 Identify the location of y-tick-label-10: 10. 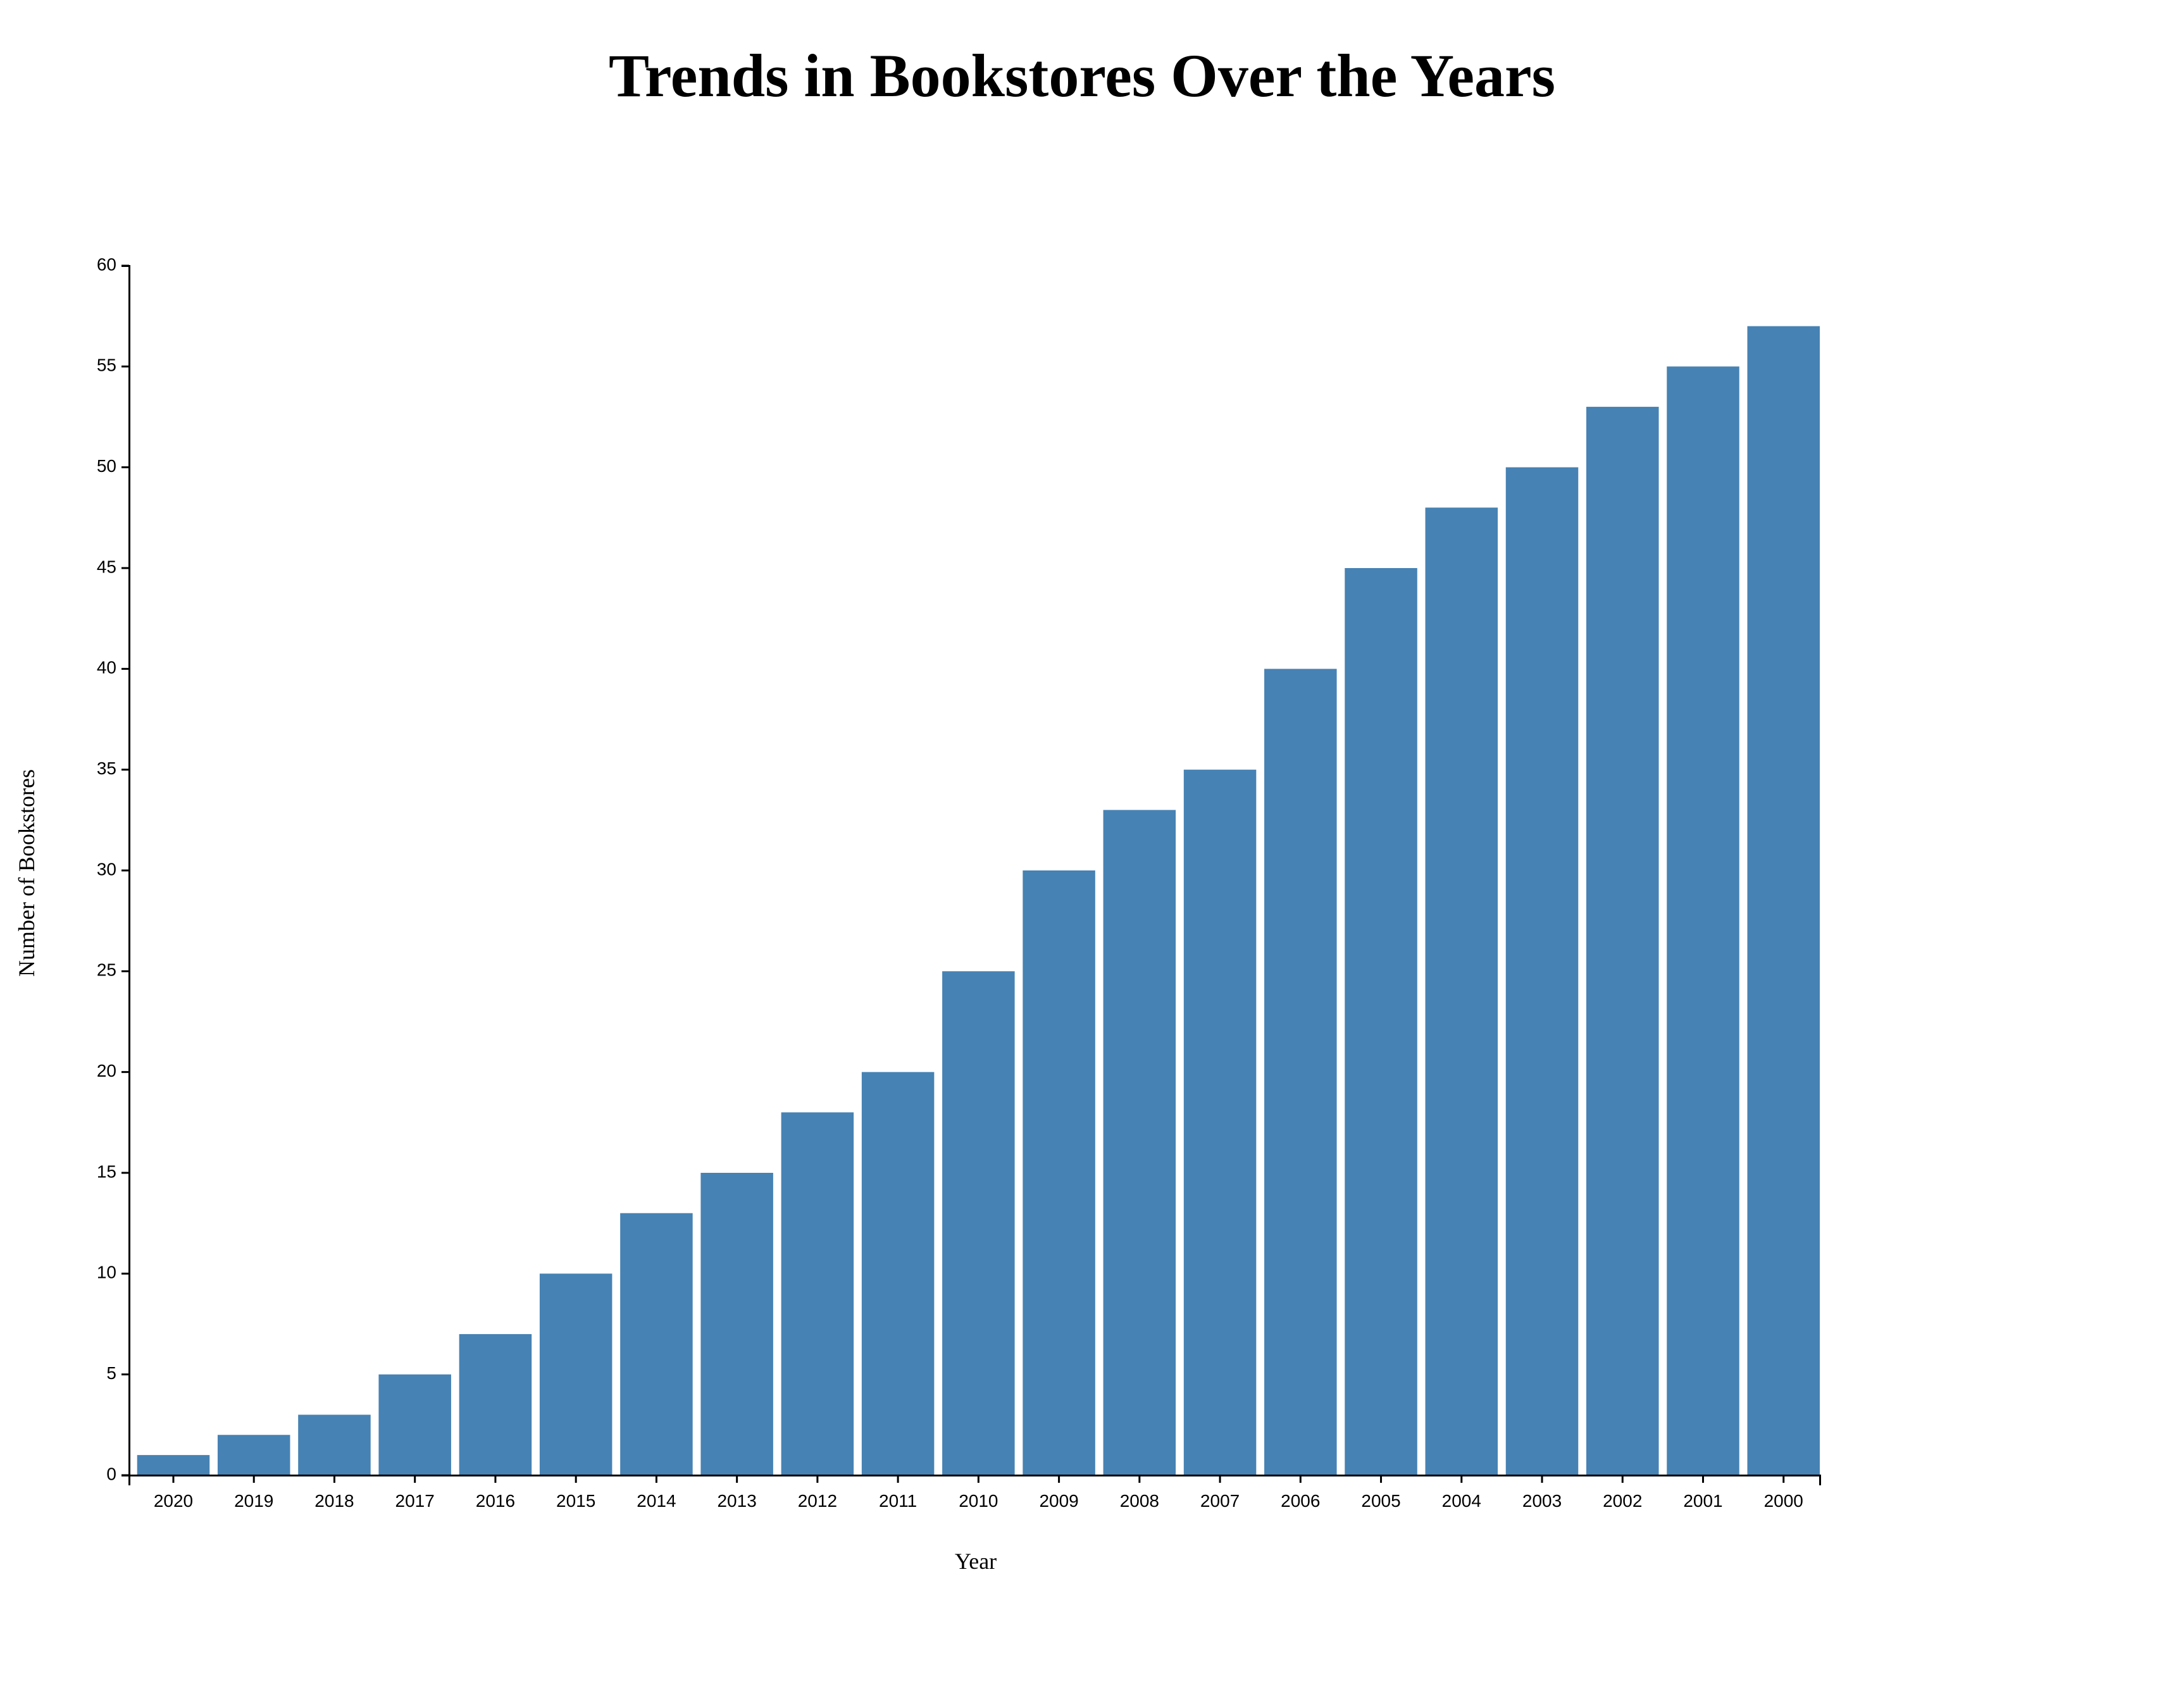
(106, 1272).